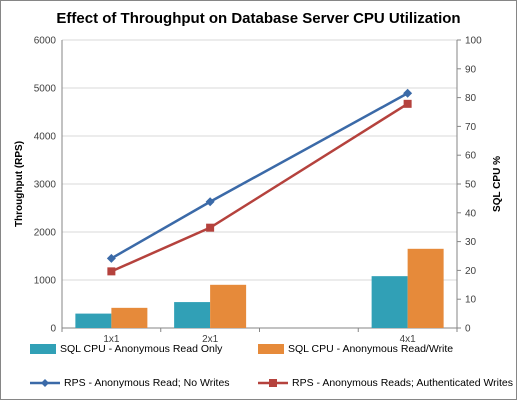 The height and width of the screenshot is (400, 517). What do you see at coordinates (147, 383) in the screenshot?
I see `legend-label-line-0: RPS - Anonymous Read; No Writes` at bounding box center [147, 383].